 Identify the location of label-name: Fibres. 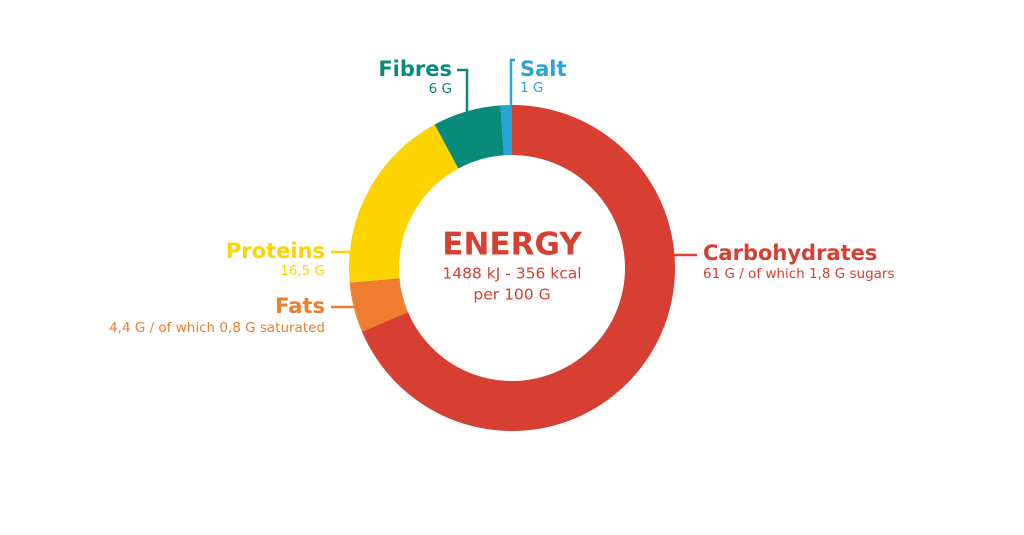
(415, 69).